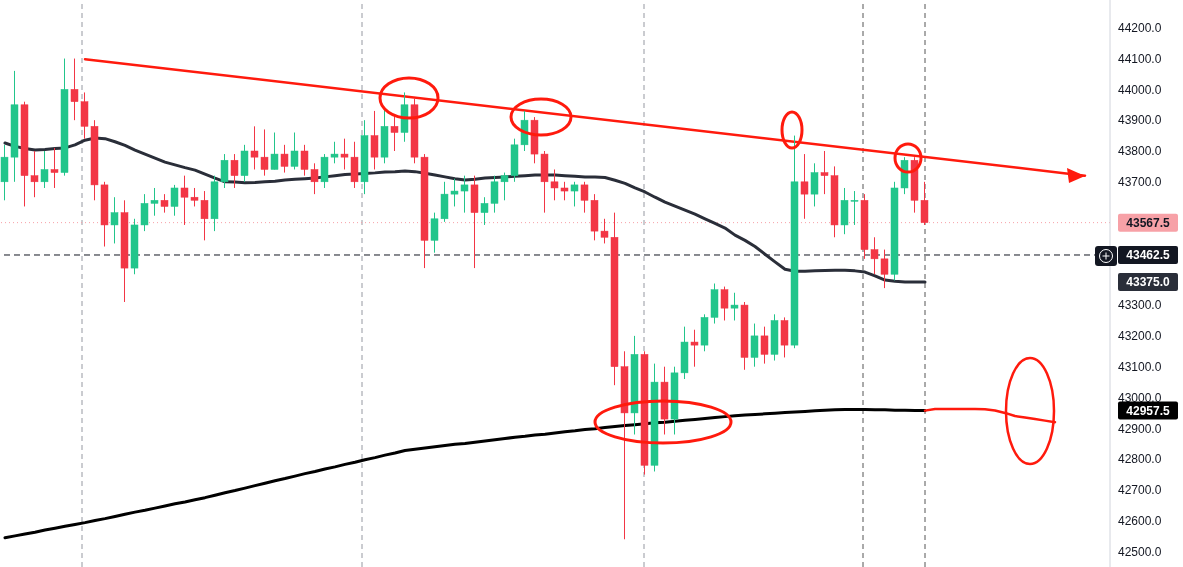 The height and width of the screenshot is (567, 1183). What do you see at coordinates (1140, 521) in the screenshot?
I see `y-tick-label: 42600.0` at bounding box center [1140, 521].